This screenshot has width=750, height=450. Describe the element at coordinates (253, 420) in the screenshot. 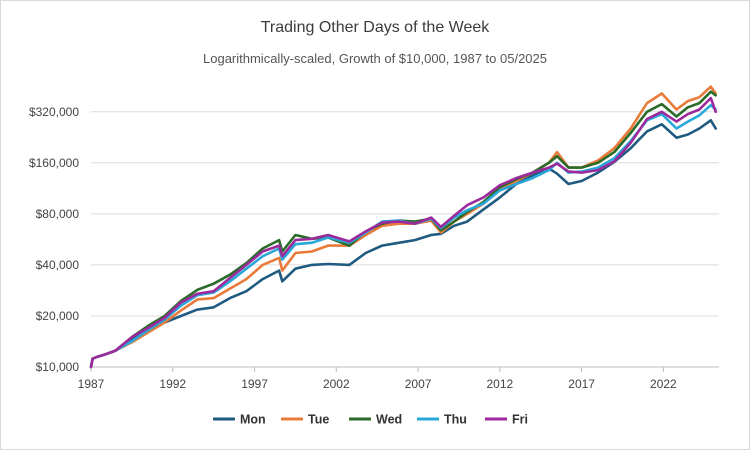

I see `legend-label-mon: Mon` at that location.